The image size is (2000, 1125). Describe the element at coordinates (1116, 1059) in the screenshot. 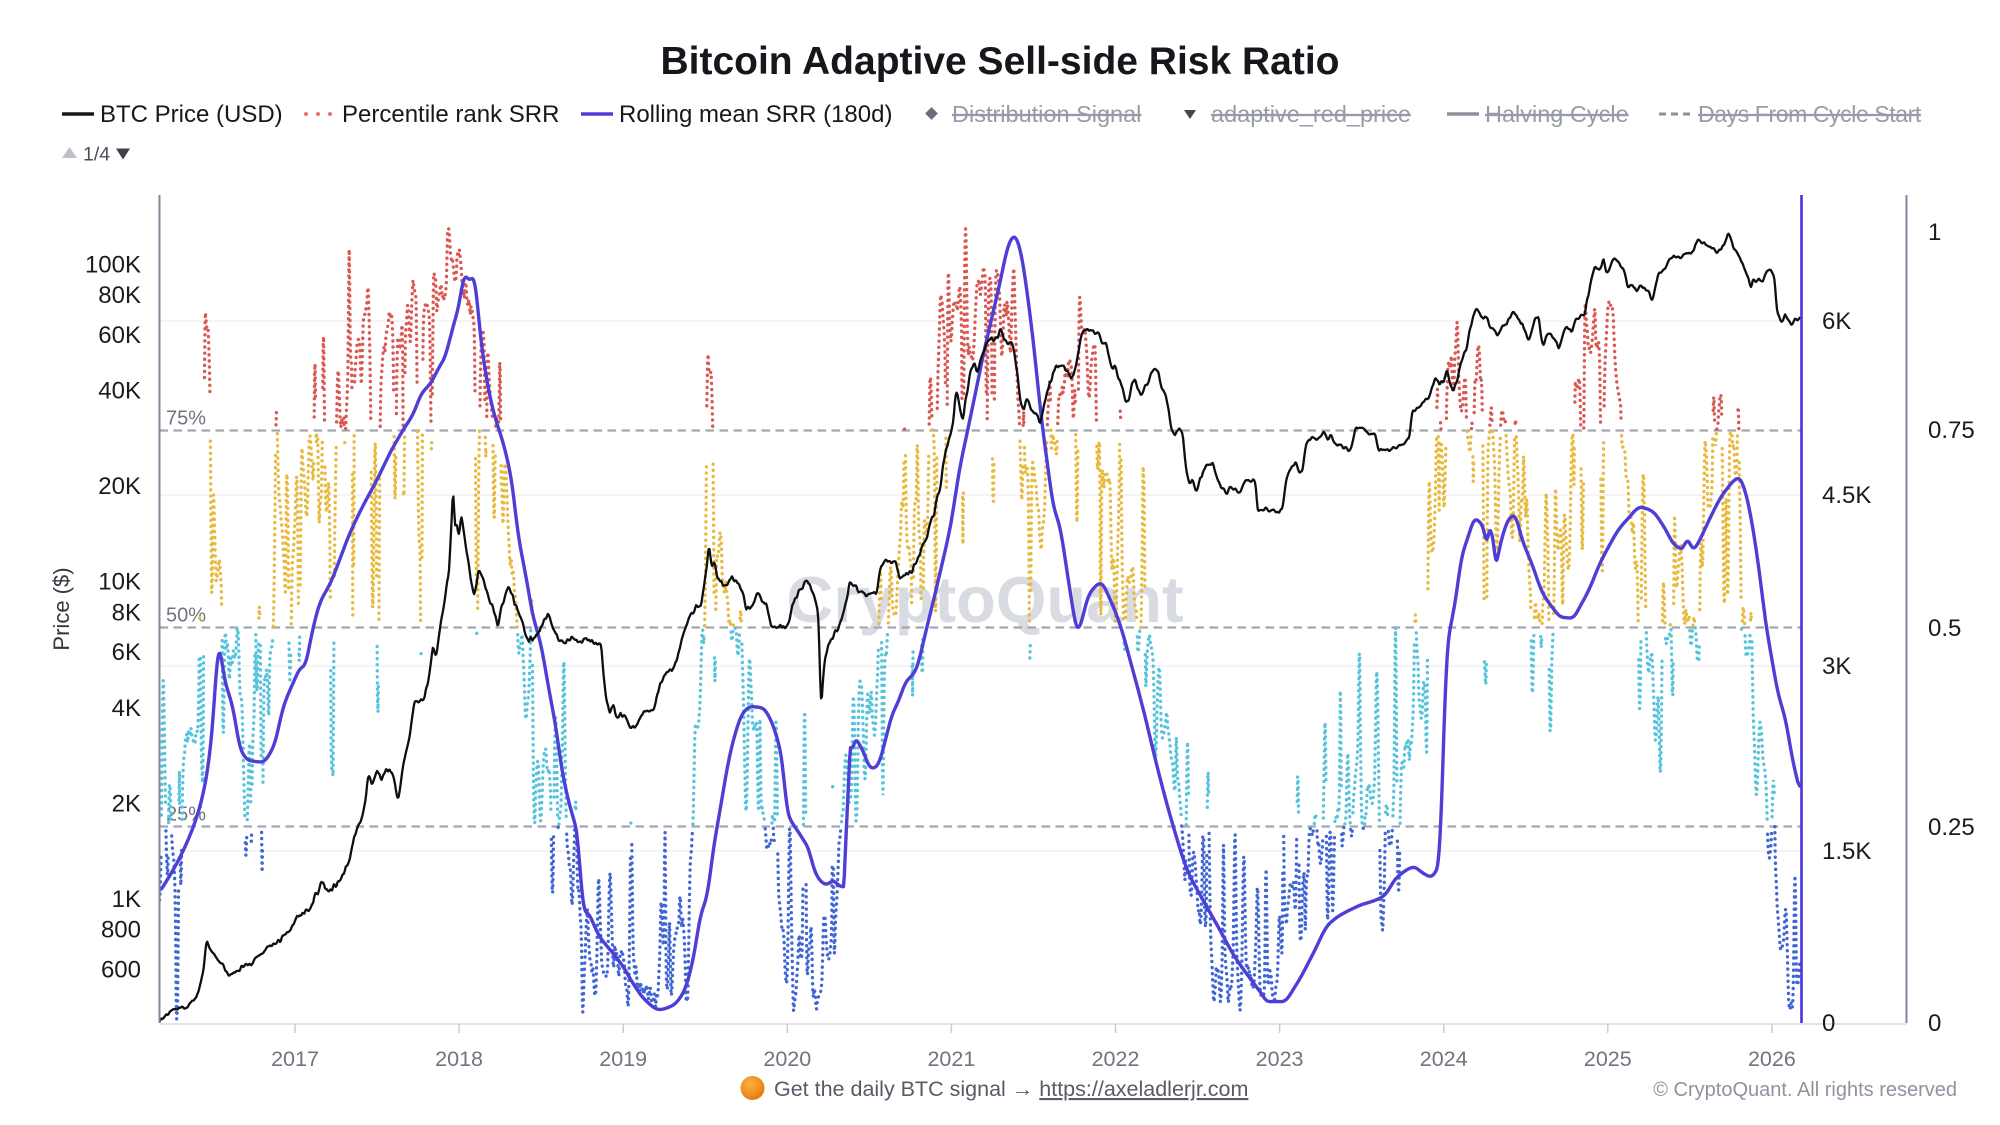

I see `svg-text: 2022` at that location.